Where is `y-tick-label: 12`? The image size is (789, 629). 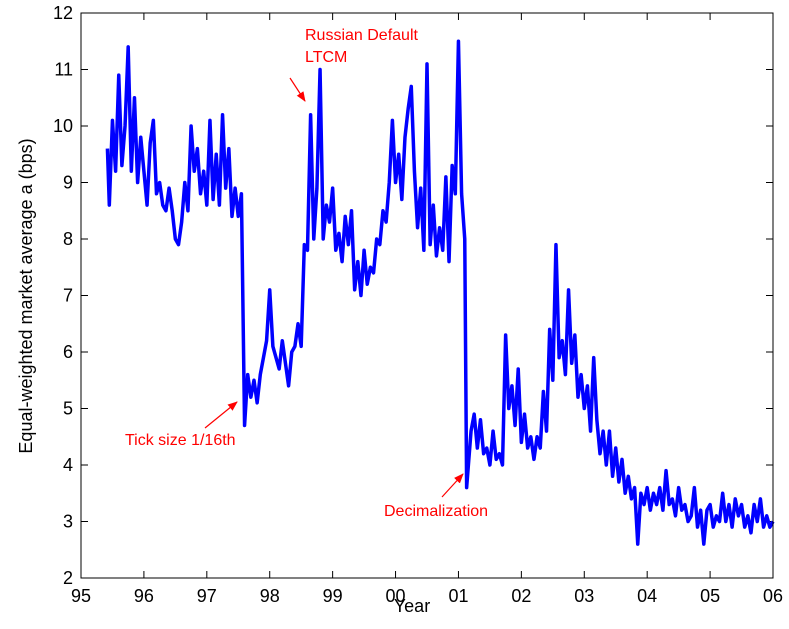
y-tick-label: 12 is located at coordinates (63, 13).